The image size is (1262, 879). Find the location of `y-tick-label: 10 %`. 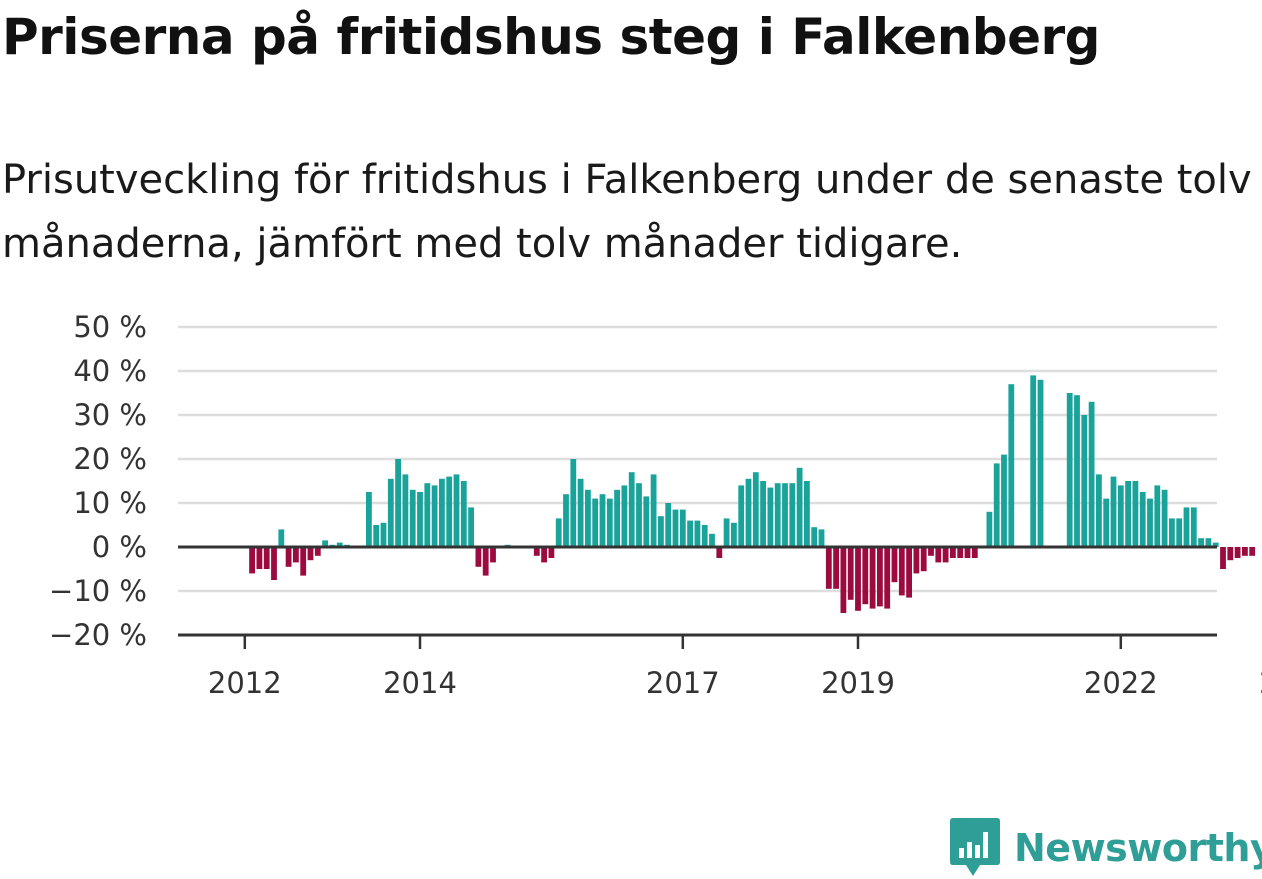

y-tick-label: 10 % is located at coordinates (110, 503).